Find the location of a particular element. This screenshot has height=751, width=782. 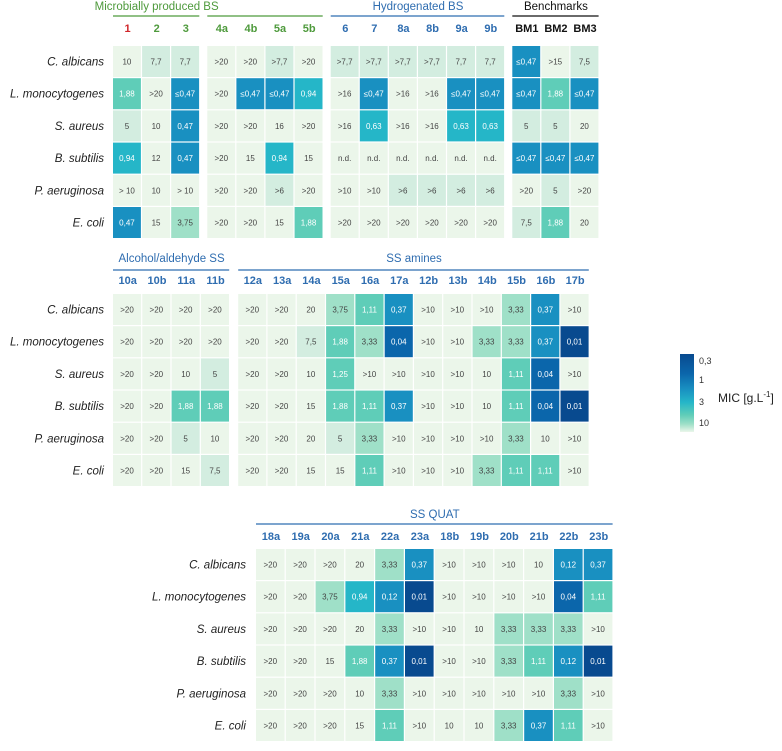

column-label: 18a is located at coordinates (271, 537).